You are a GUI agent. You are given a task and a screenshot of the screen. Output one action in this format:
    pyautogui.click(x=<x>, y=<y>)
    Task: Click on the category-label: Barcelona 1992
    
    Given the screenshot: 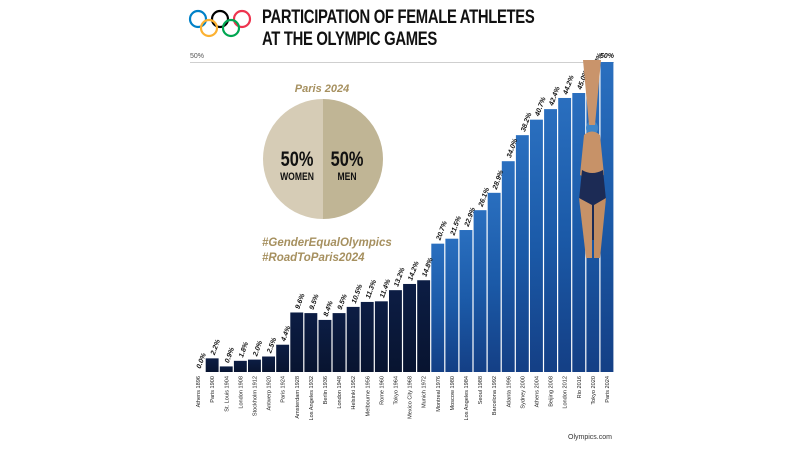 What is the action you would take?
    pyautogui.click(x=495, y=395)
    